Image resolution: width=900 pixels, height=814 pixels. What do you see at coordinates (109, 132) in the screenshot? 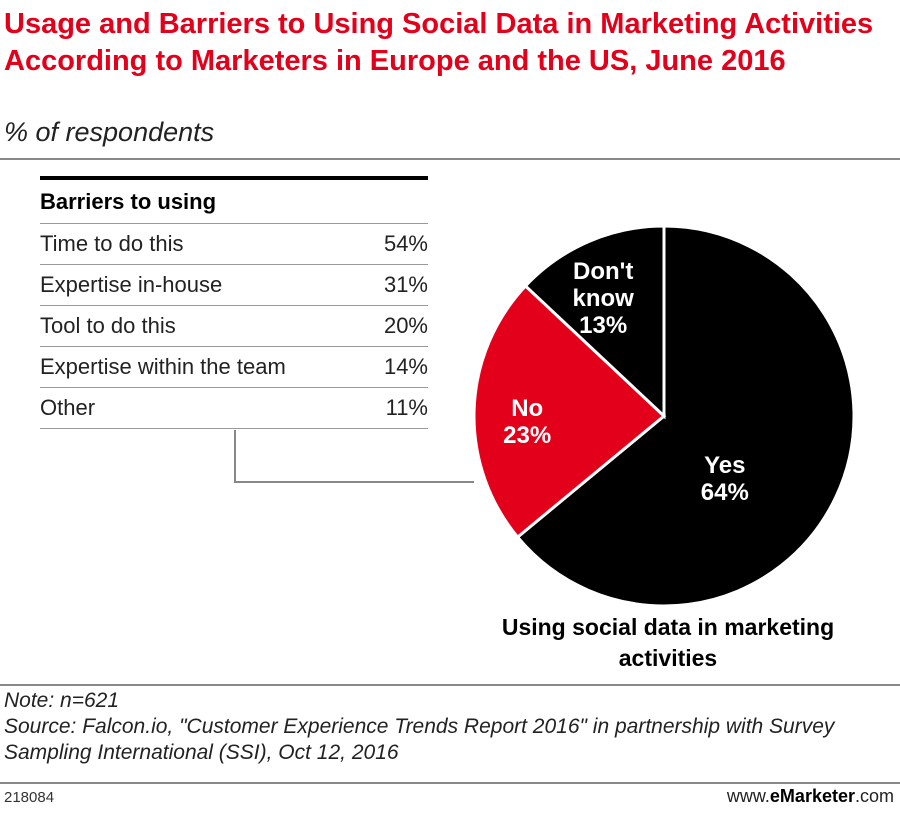
I see `chart-subtitle: % of respondents` at bounding box center [109, 132].